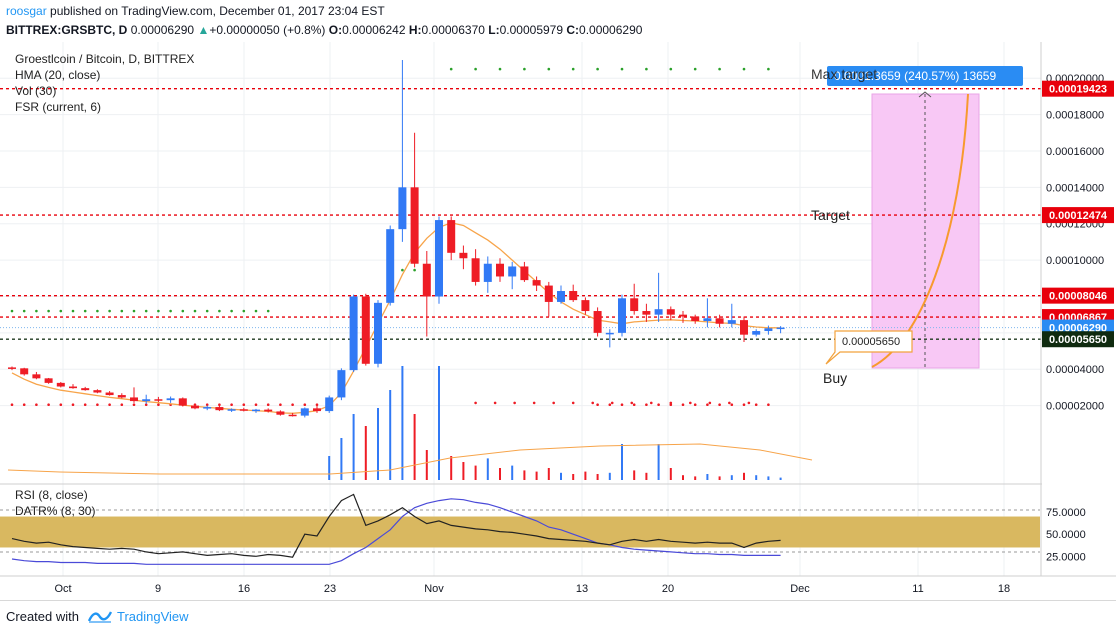  I want to click on up-arrow-icon: ▲, so click(203, 30).